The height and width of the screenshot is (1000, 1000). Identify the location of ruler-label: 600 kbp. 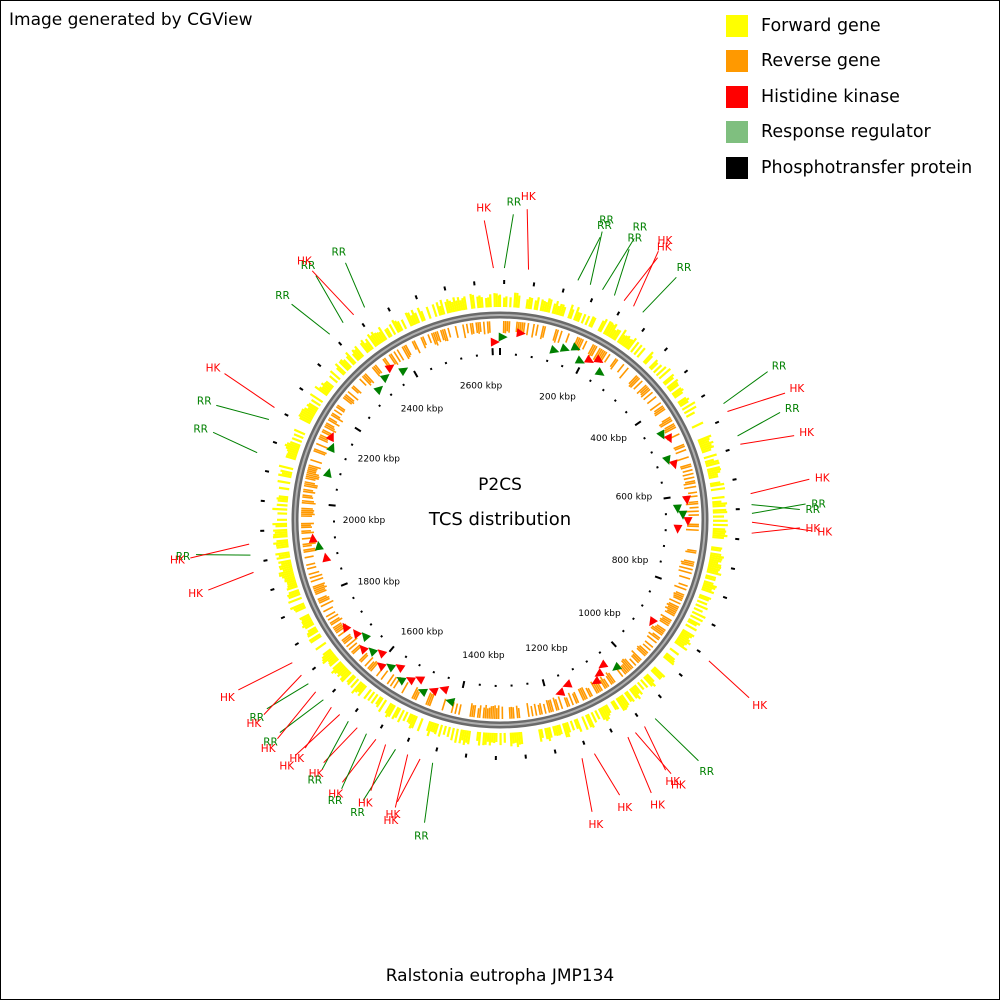
(634, 497).